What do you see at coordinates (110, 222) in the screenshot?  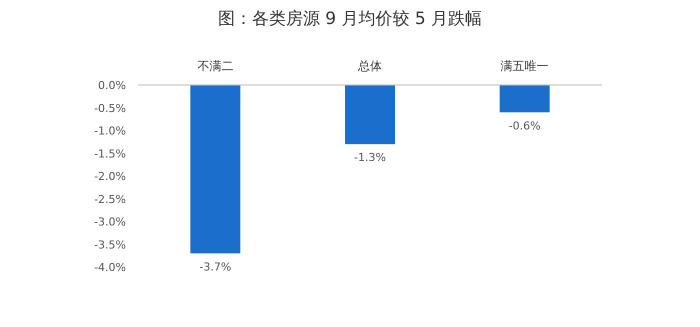 I see `y-tick-label: -3.0%` at bounding box center [110, 222].